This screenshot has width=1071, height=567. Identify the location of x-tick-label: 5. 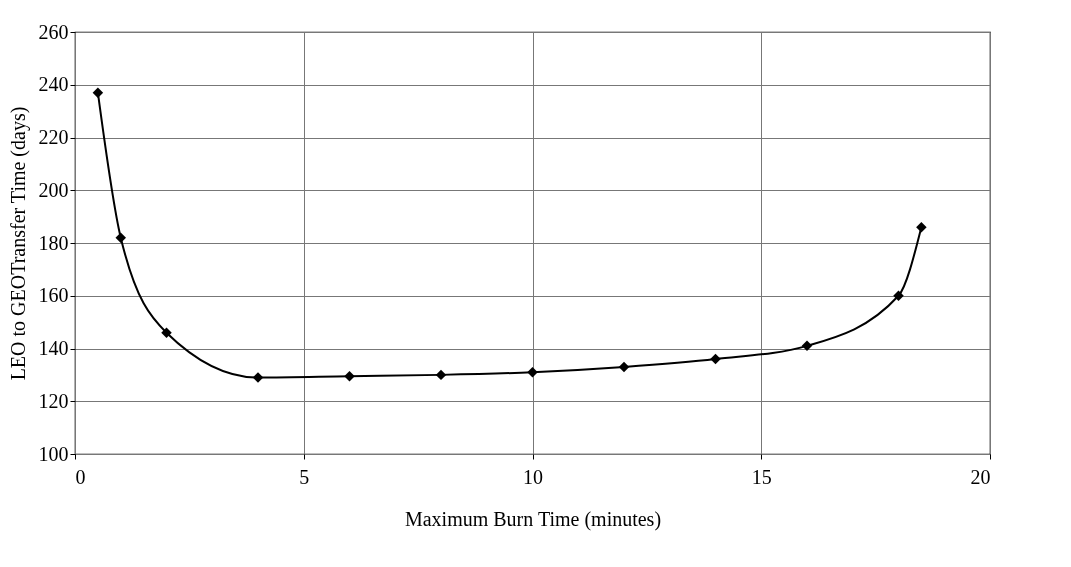
(304, 476).